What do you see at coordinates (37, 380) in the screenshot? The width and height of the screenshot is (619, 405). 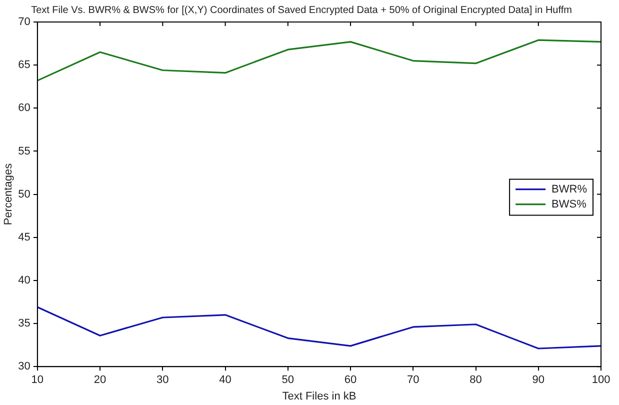 I see `x-tick-label: 10` at bounding box center [37, 380].